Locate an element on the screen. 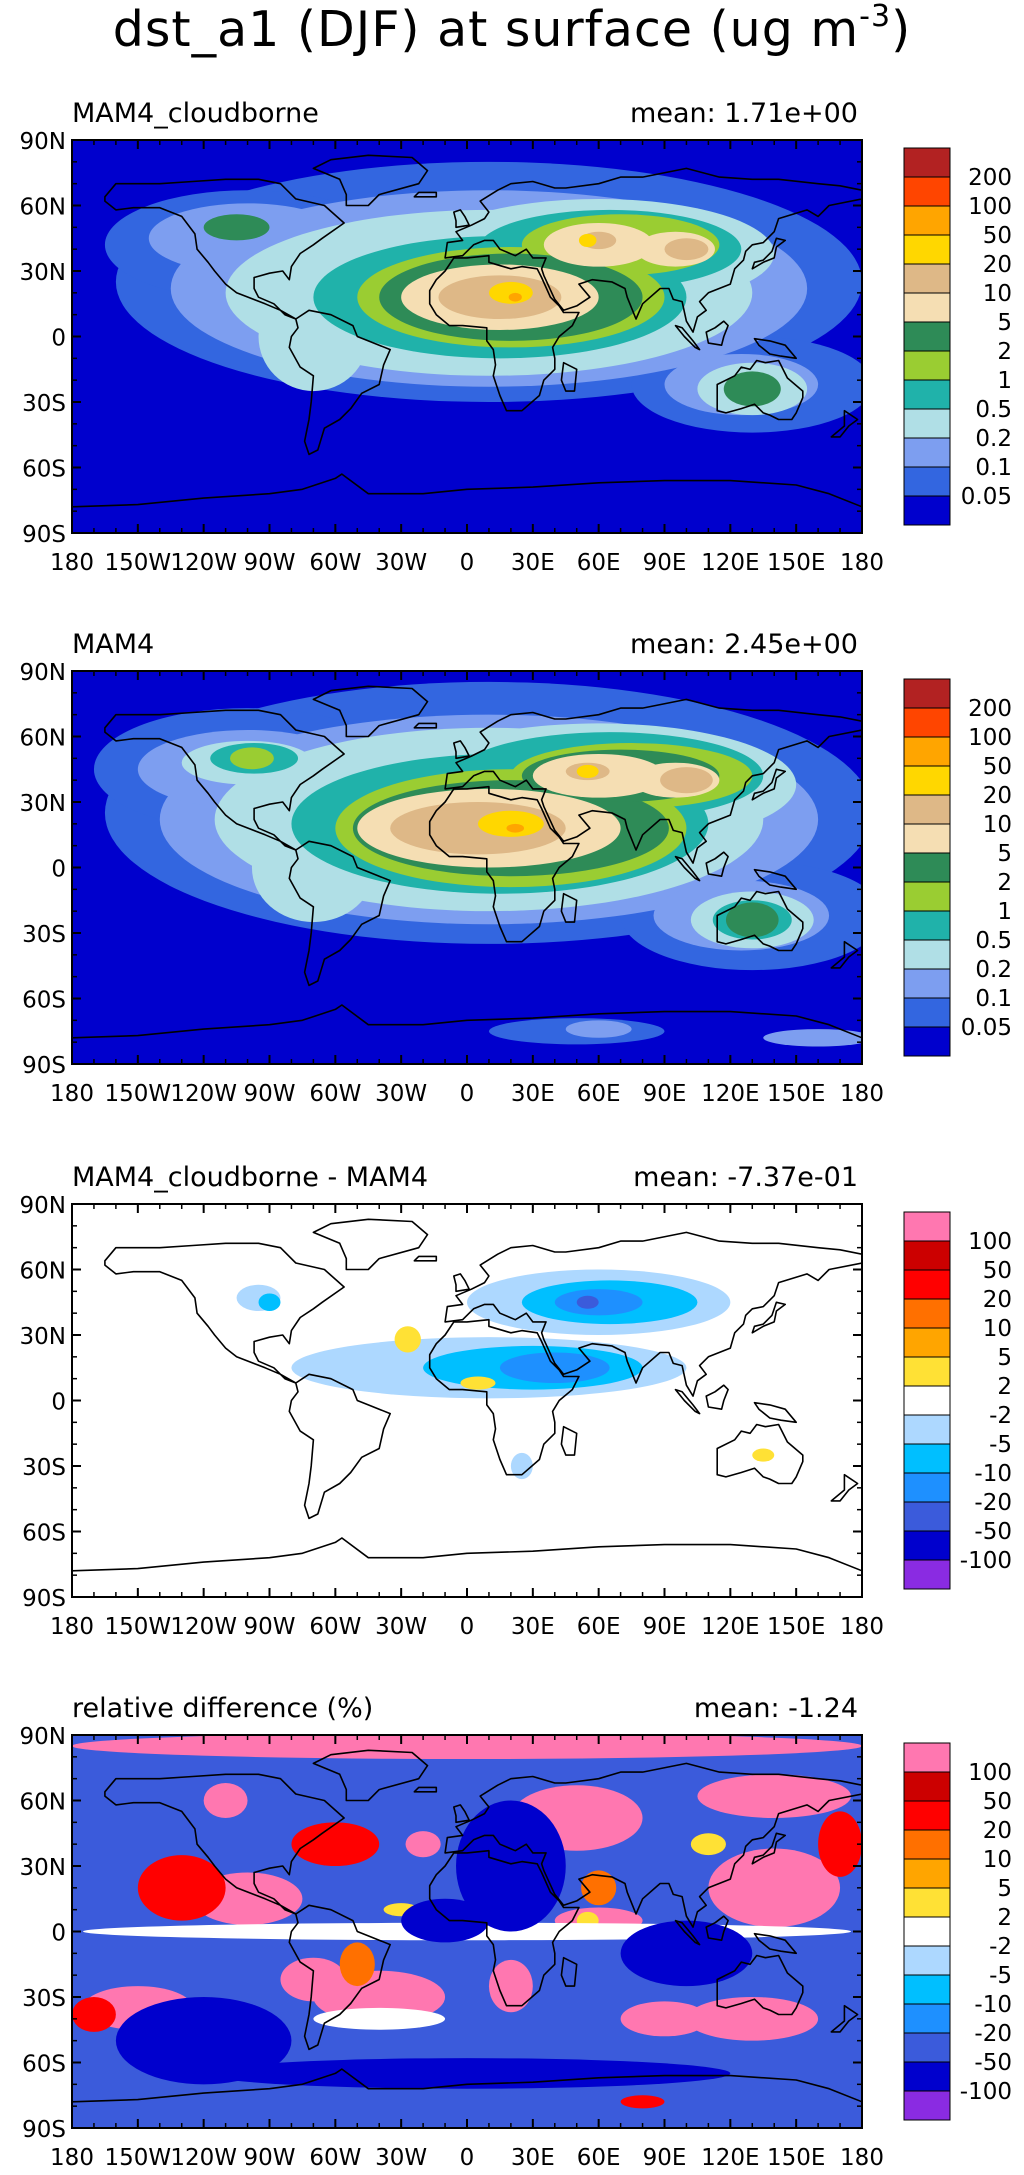 The image size is (1024, 2175). coastline-sumatra is located at coordinates (687, 337).